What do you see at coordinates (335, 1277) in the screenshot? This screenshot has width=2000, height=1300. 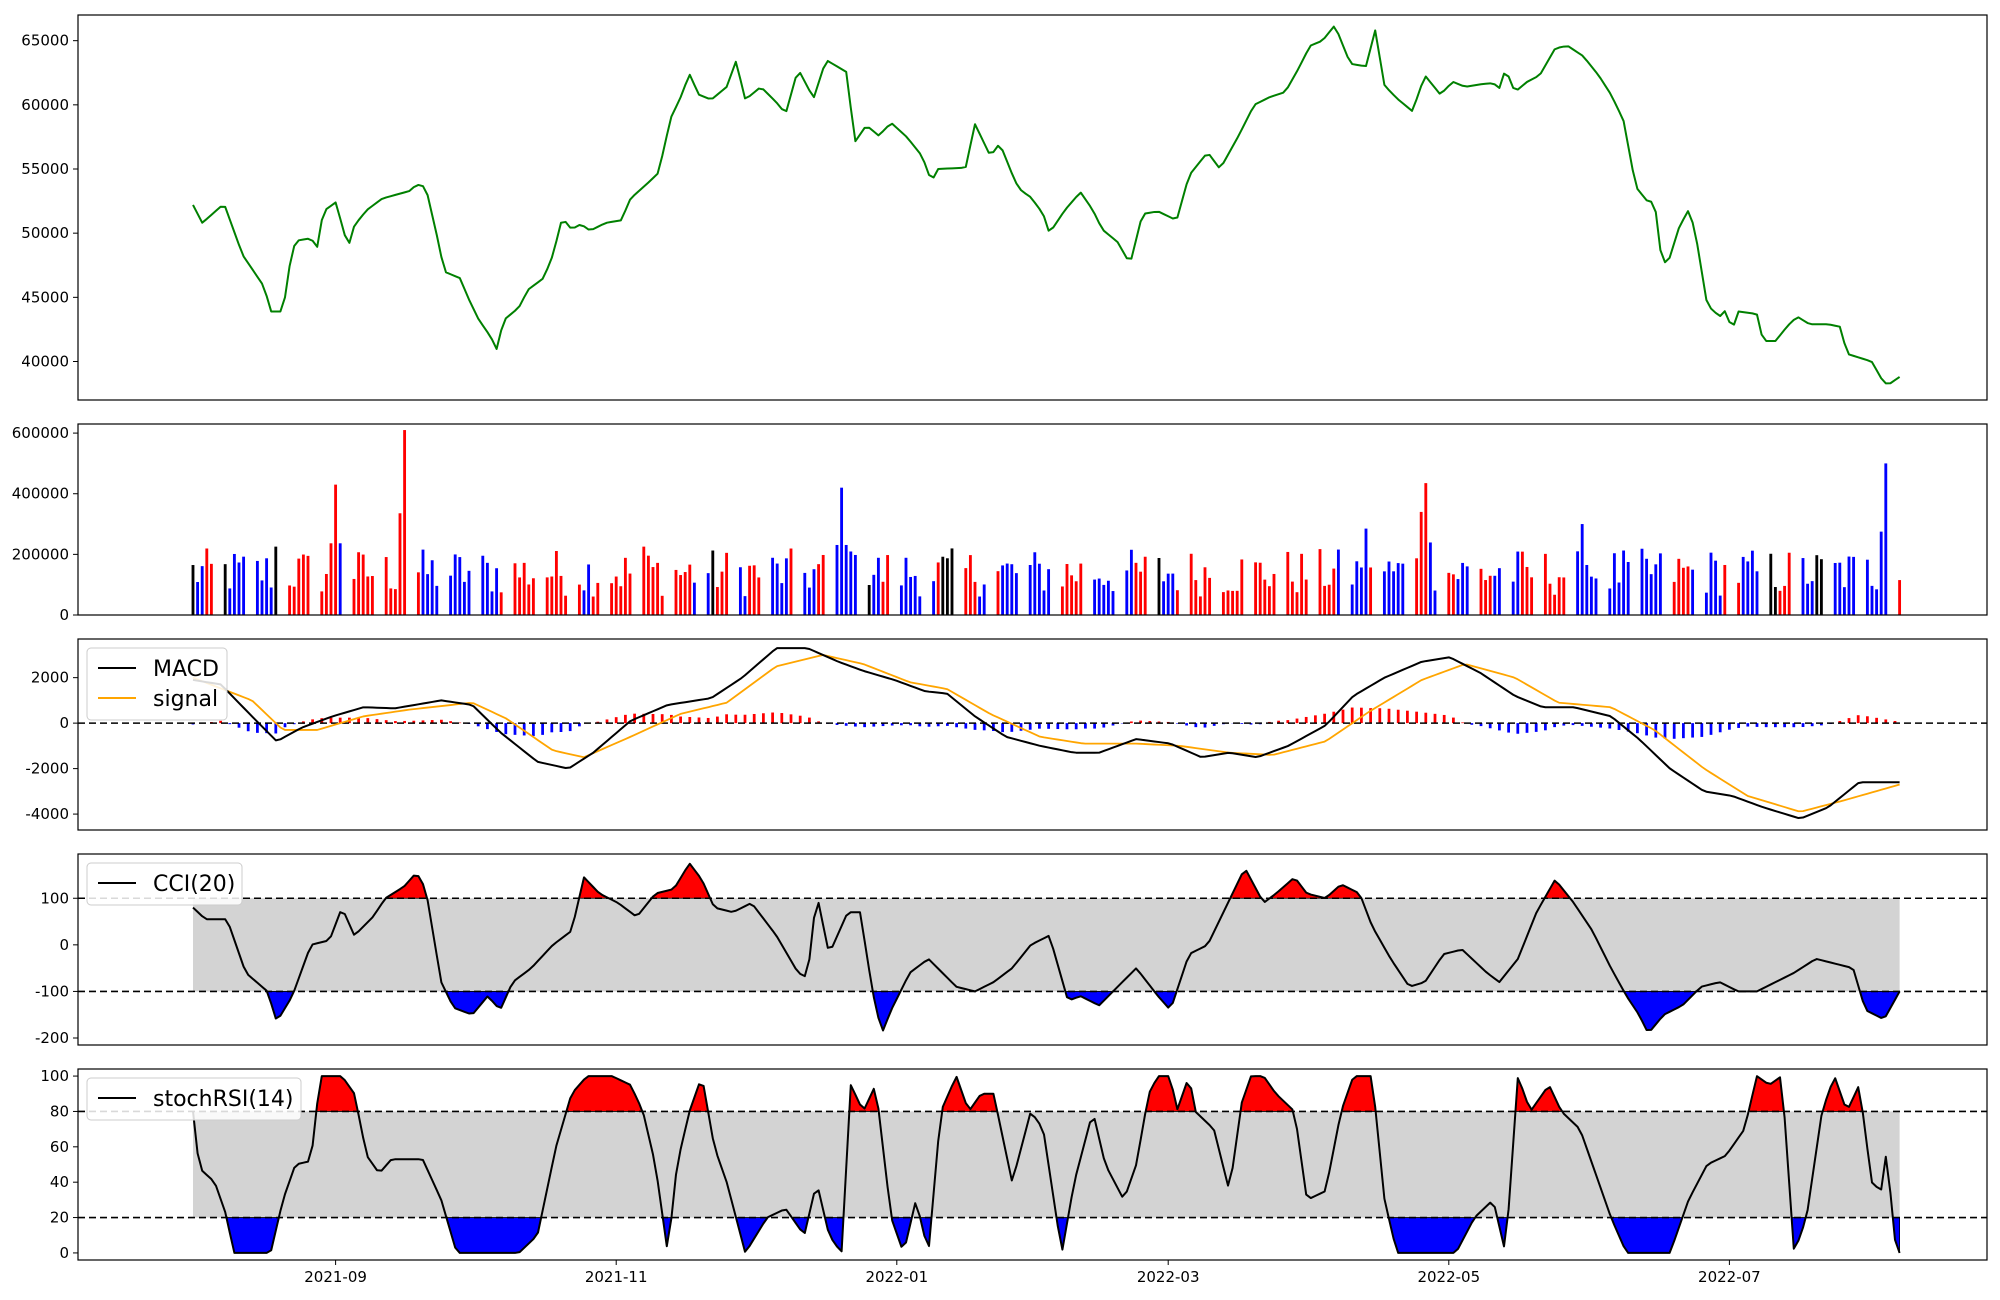 I see `date-tick-label: 2021-09` at bounding box center [335, 1277].